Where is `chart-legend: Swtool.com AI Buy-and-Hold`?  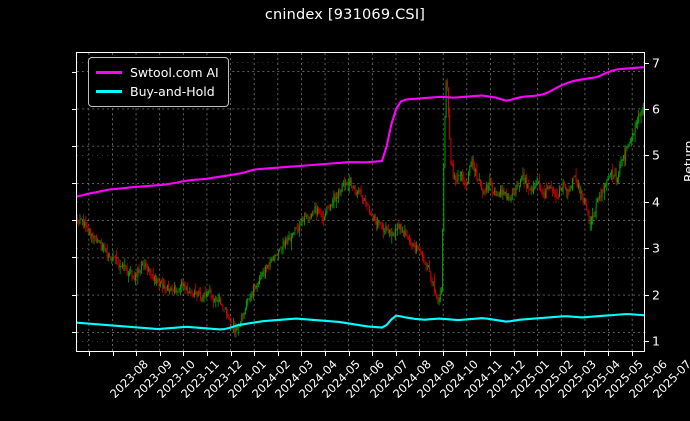
chart-legend: Swtool.com AI Buy-and-Hold is located at coordinates (158, 82).